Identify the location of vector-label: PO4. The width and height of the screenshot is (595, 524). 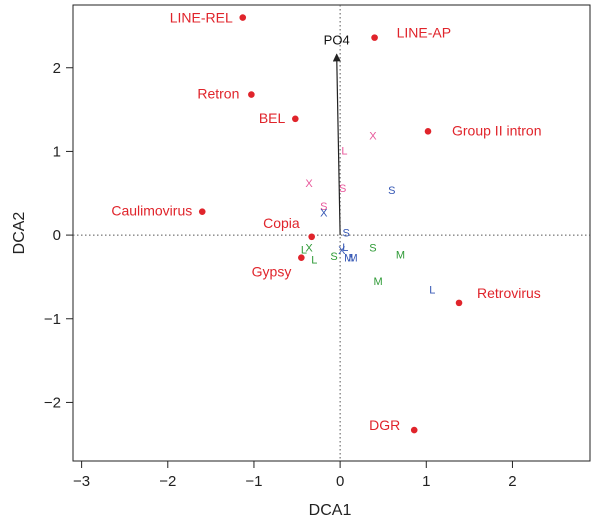
(337, 39).